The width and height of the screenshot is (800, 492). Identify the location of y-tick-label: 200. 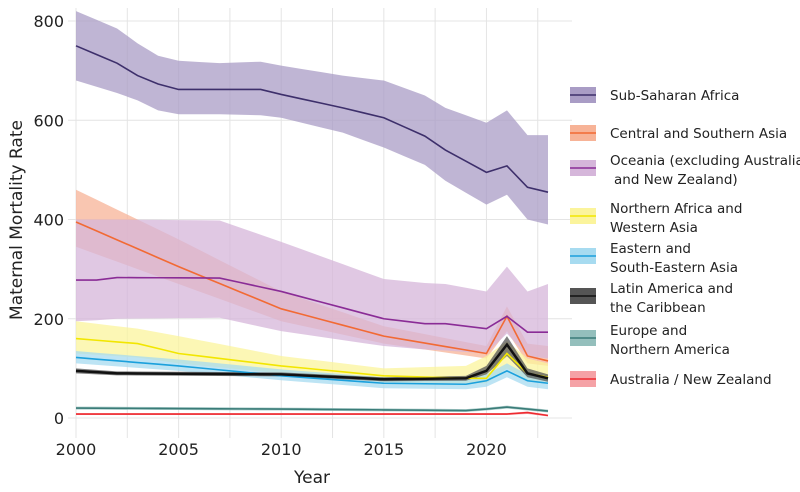
(48, 319).